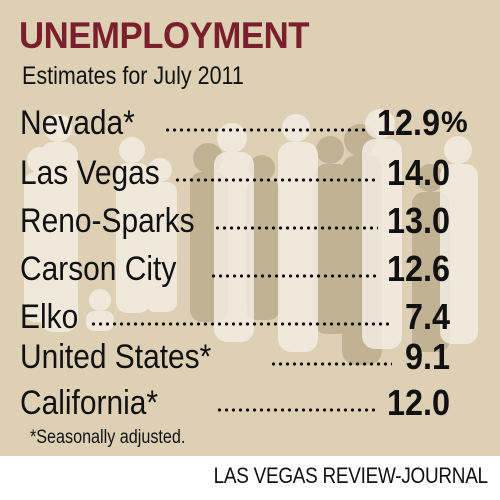 Image resolution: width=500 pixels, height=500 pixels. What do you see at coordinates (418, 402) in the screenshot?
I see `row-value: 12.0` at bounding box center [418, 402].